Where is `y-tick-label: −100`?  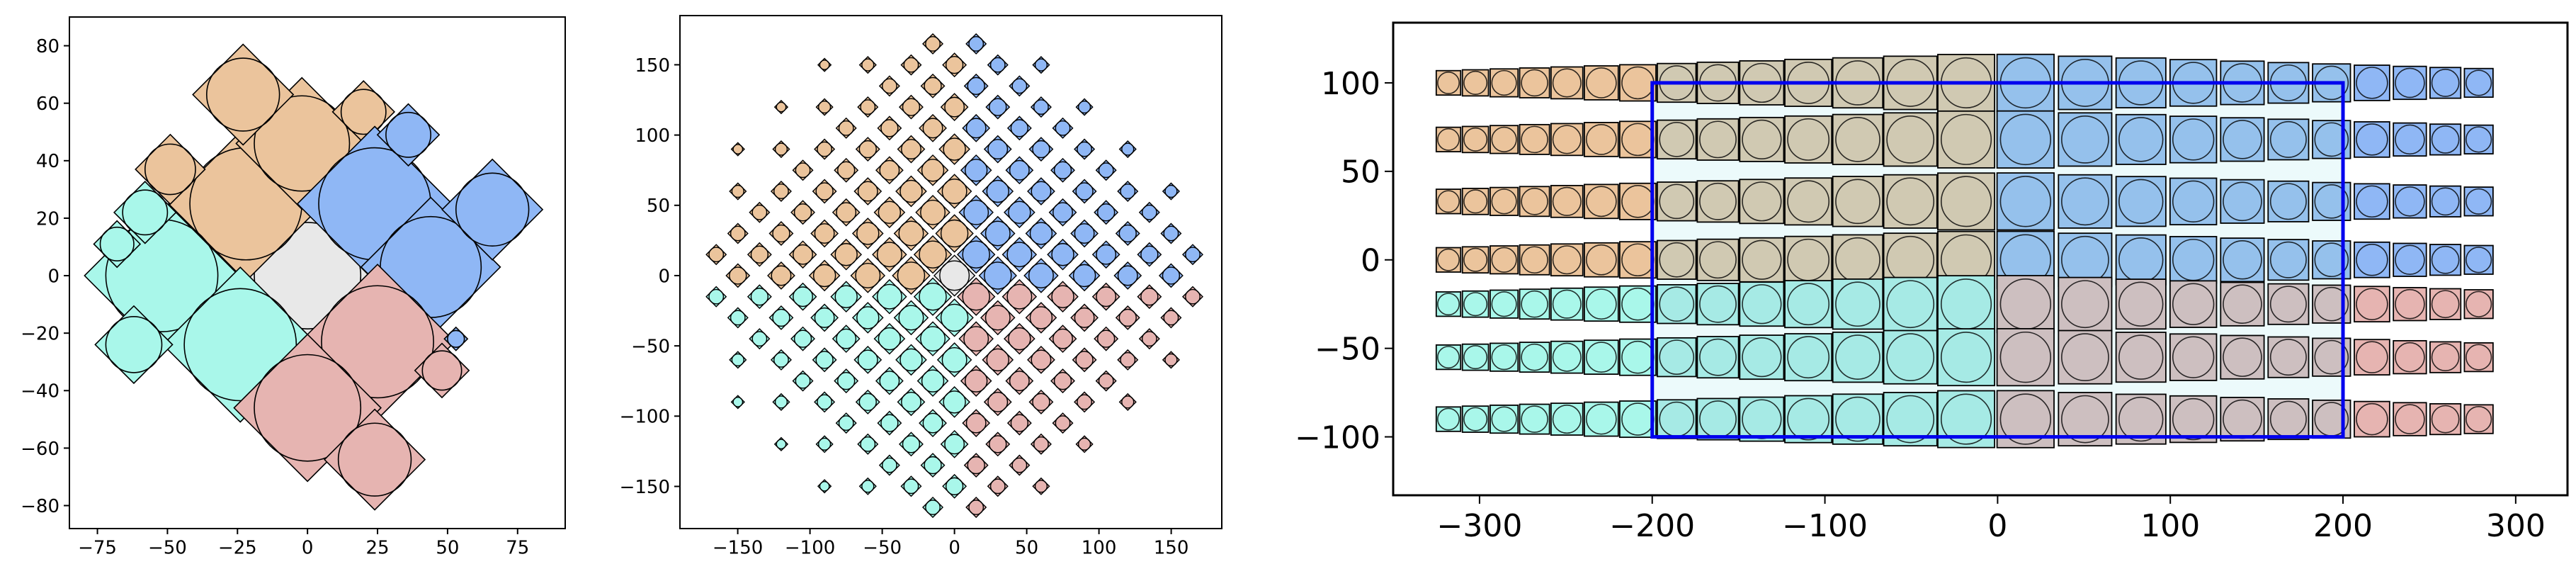 y-tick-label: −100 is located at coordinates (645, 417).